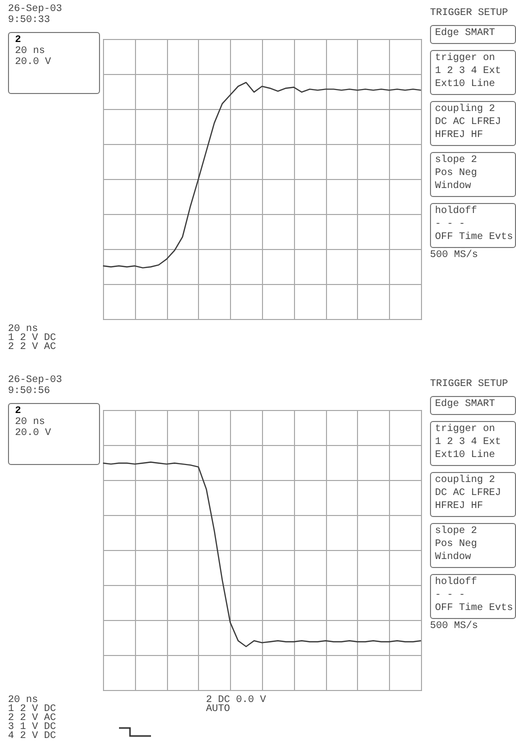  Describe the element at coordinates (32, 347) in the screenshot. I see `text: 2 2 V AC` at that location.